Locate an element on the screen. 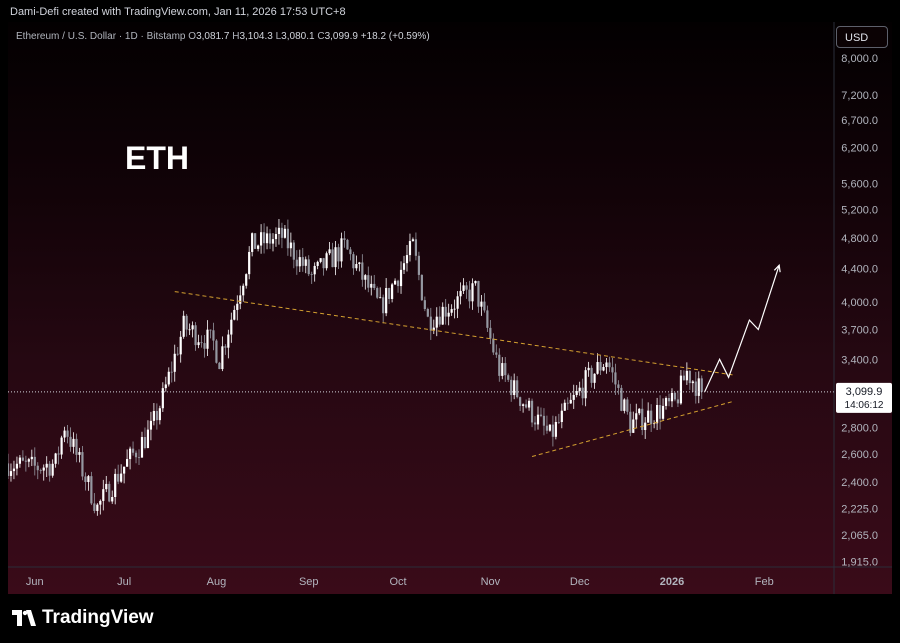 The width and height of the screenshot is (900, 643). close-label: C is located at coordinates (321, 36).